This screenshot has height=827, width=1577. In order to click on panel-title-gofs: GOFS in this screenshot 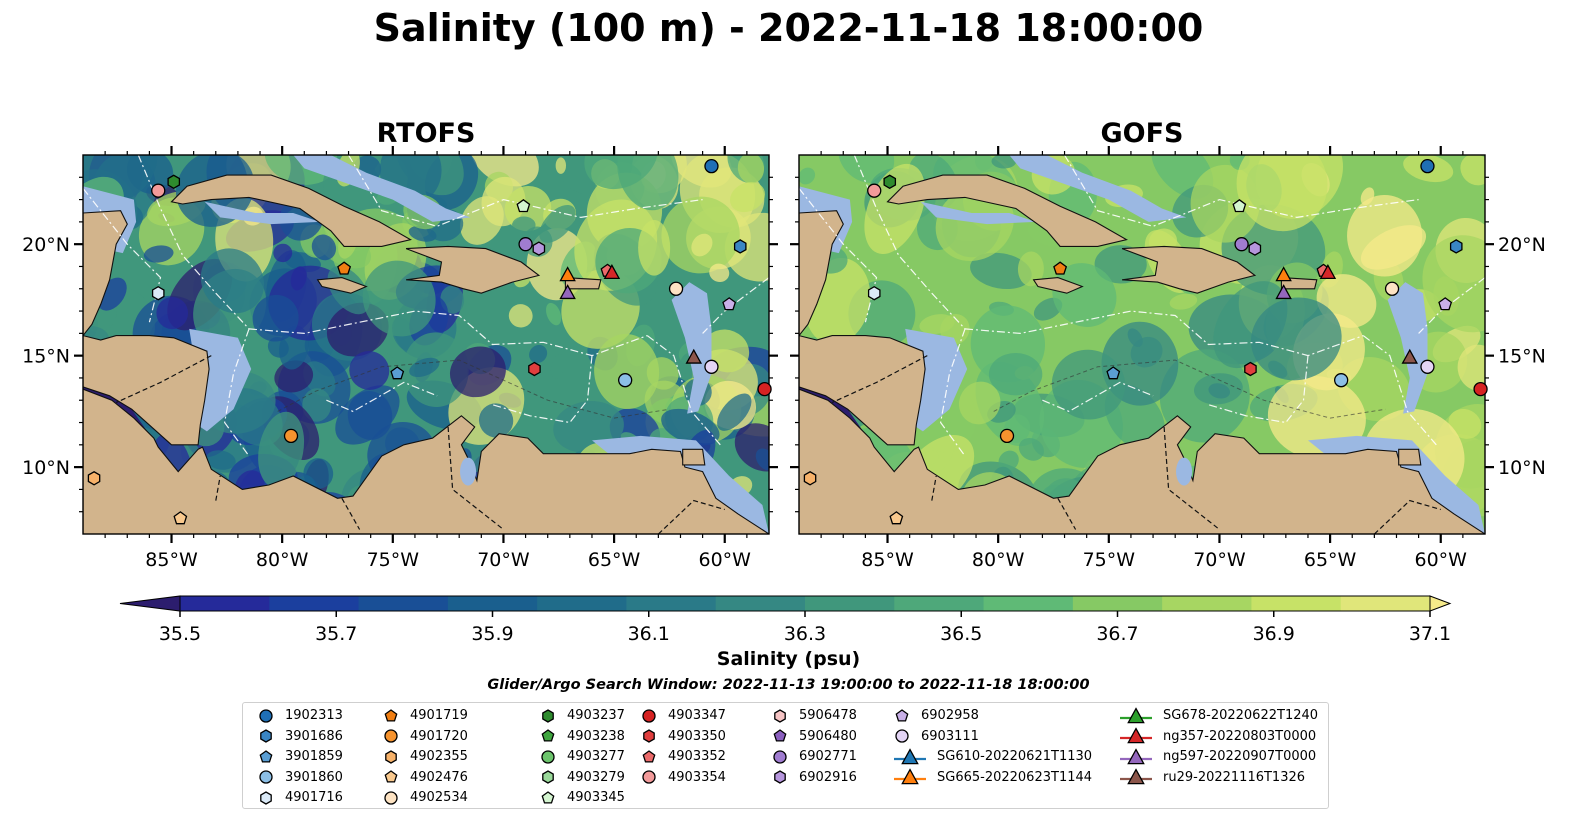, I will do `click(1142, 133)`.